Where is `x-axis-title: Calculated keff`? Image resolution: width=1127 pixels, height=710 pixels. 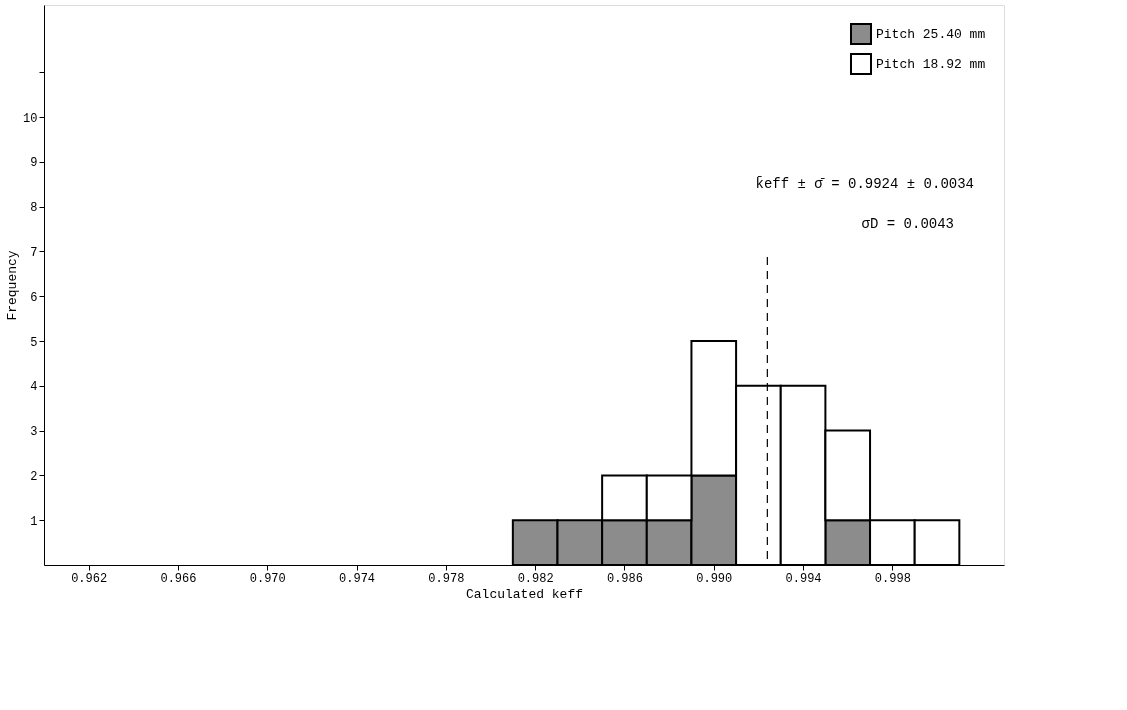 x-axis-title: Calculated keff is located at coordinates (524, 594).